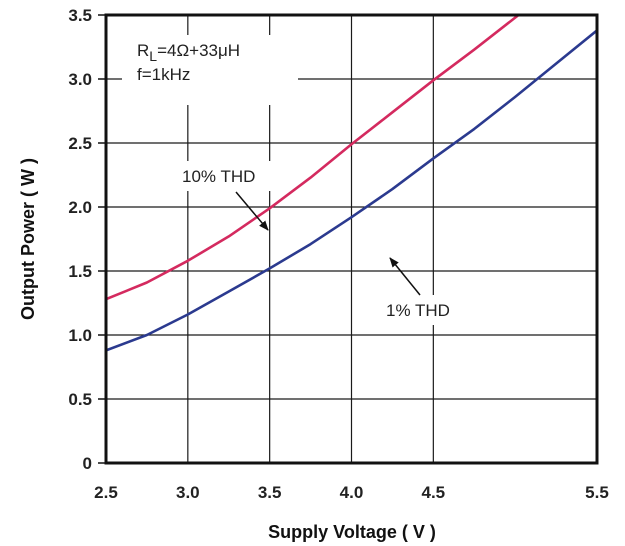 This screenshot has height=546, width=625. What do you see at coordinates (106, 492) in the screenshot?
I see `x-tick-label: 2.5` at bounding box center [106, 492].